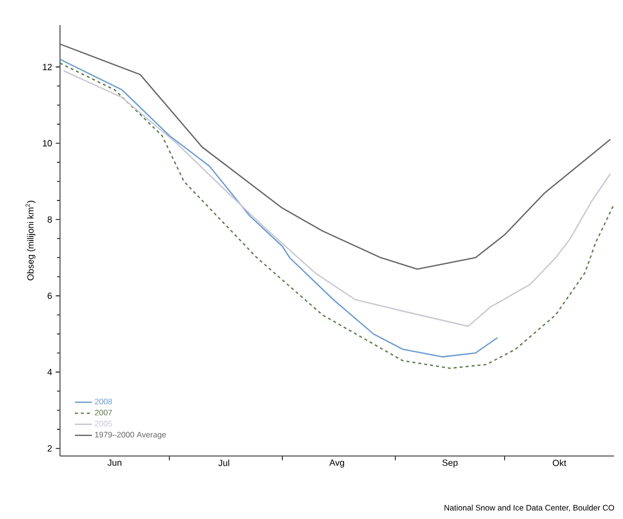  Describe the element at coordinates (50, 219) in the screenshot. I see `y-tick-label: 8` at that location.